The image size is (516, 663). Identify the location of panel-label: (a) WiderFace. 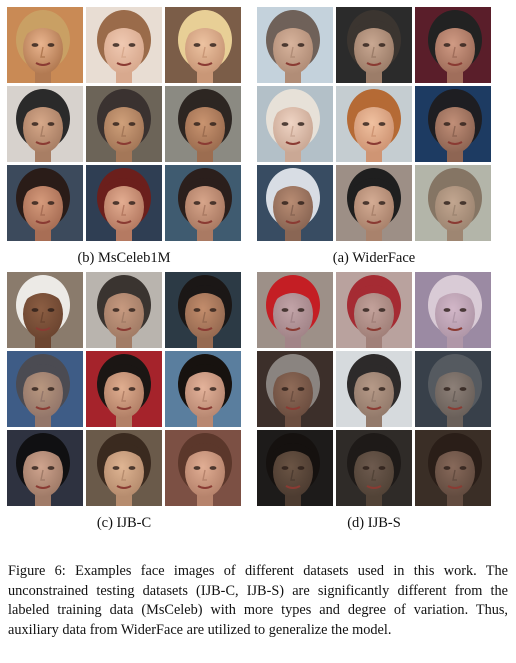
(374, 258).